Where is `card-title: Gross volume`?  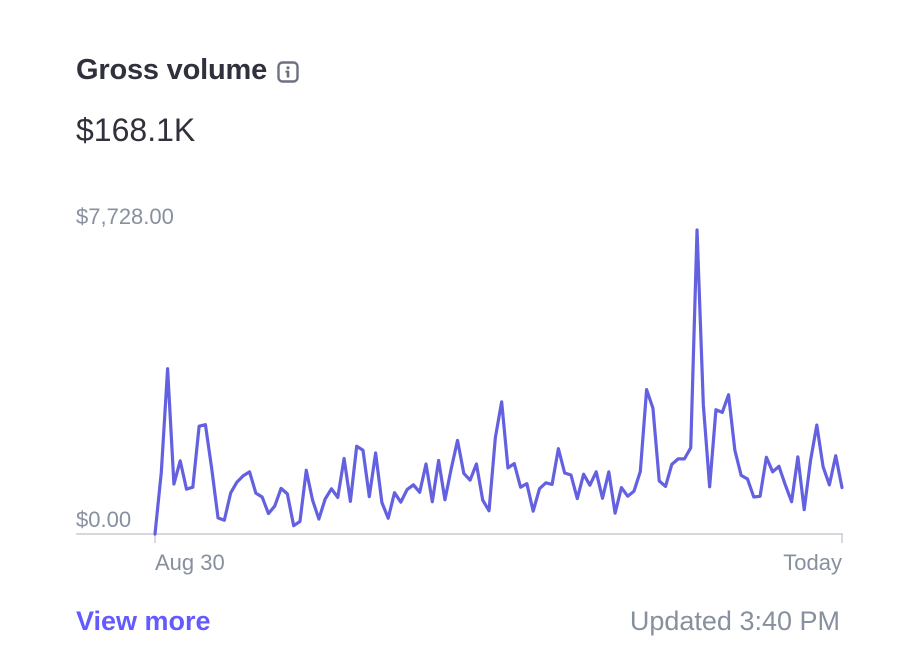
card-title: Gross volume is located at coordinates (171, 70).